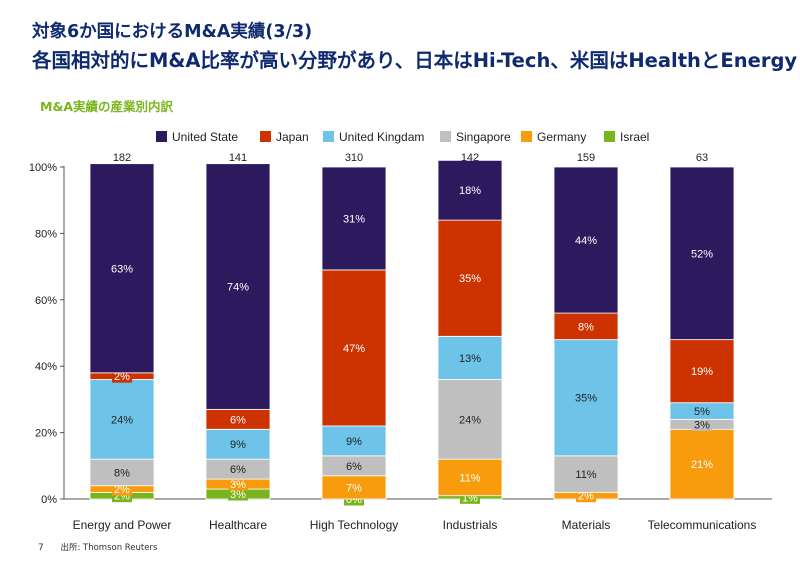  Describe the element at coordinates (109, 548) in the screenshot. I see `source-note: 出所: Thomson Reuters` at that location.